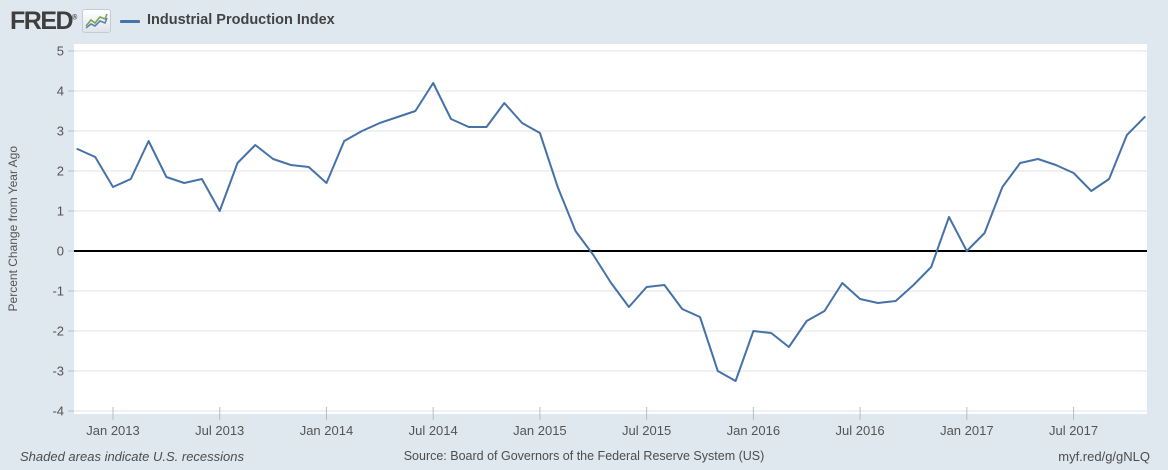  I want to click on chart-header: FRED® Industrial Production Index, so click(584, 22).